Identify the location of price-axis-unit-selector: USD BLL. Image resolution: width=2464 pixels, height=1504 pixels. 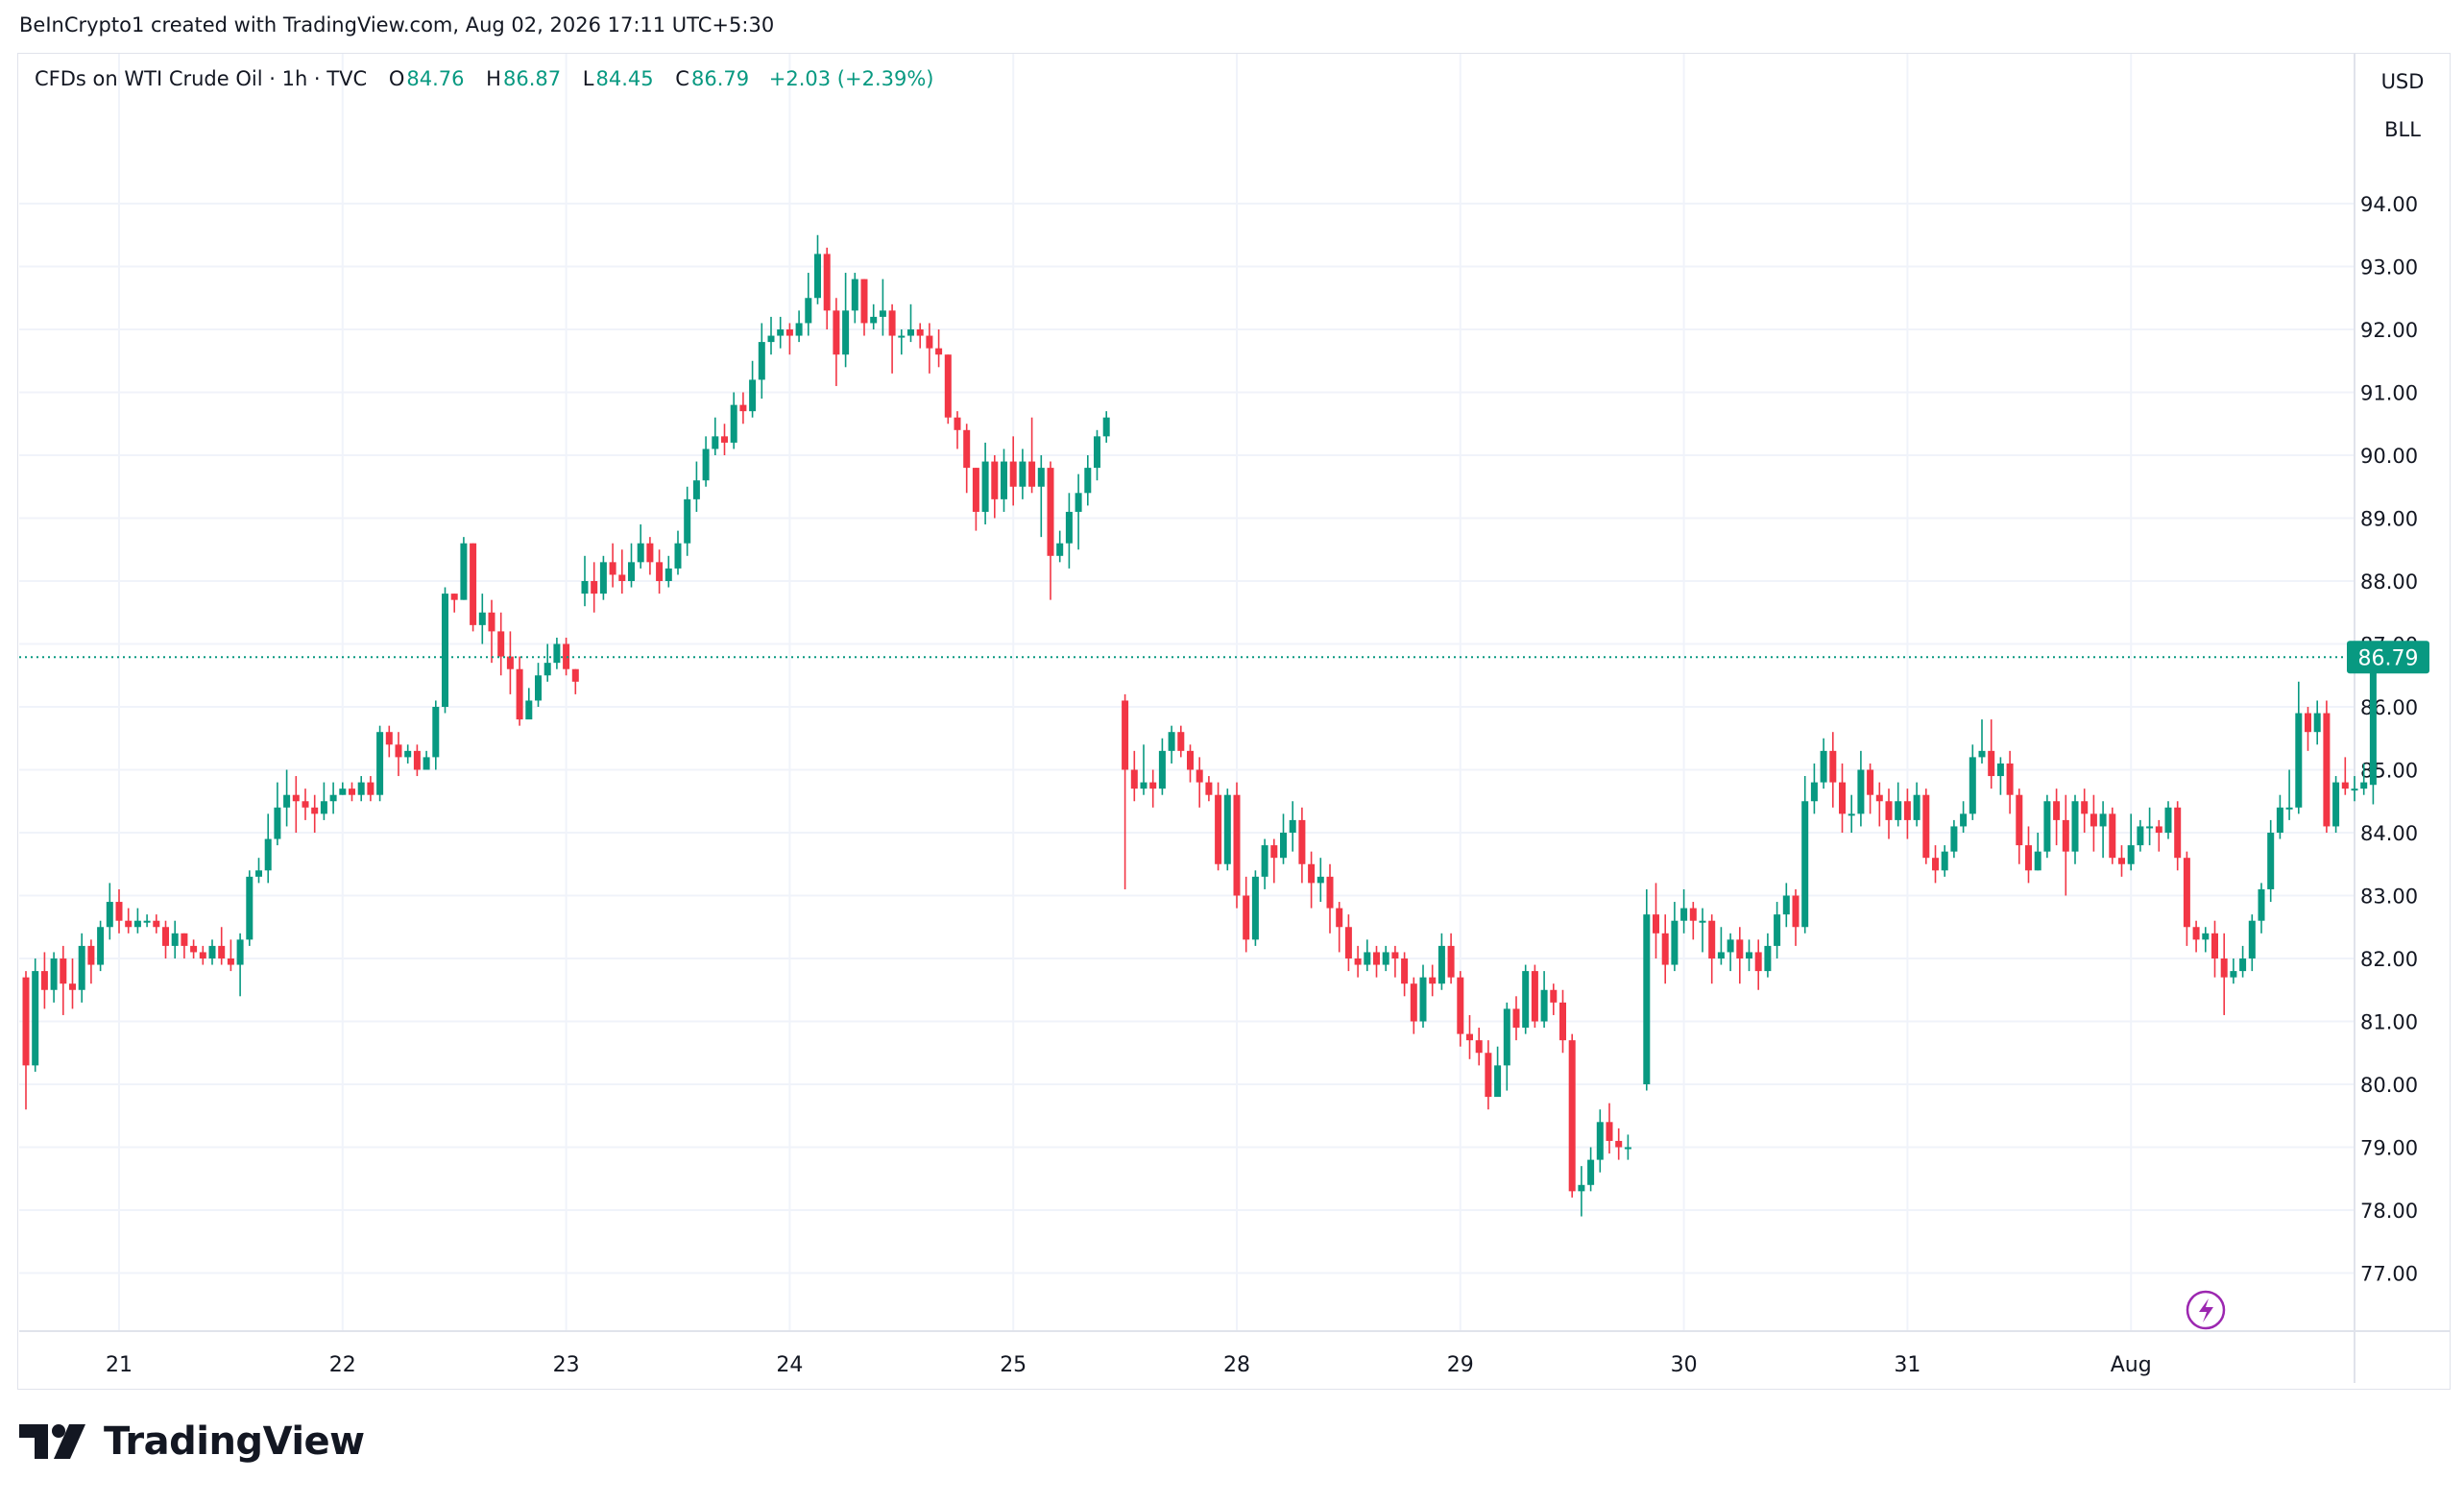
(2402, 106).